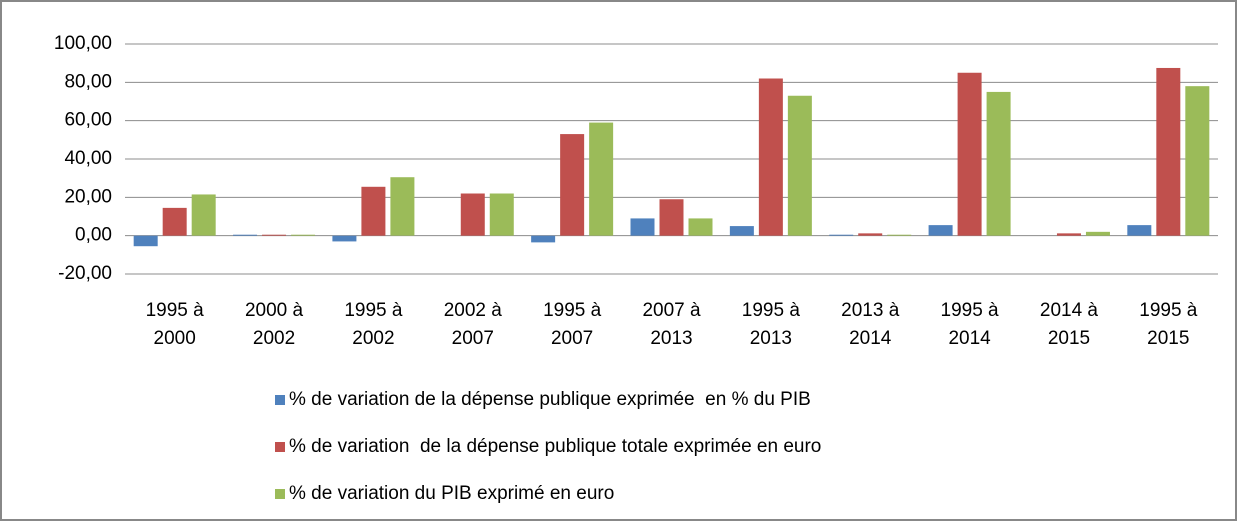 The image size is (1237, 521). I want to click on x-tick-label: 1995 à 2014, so click(969, 324).